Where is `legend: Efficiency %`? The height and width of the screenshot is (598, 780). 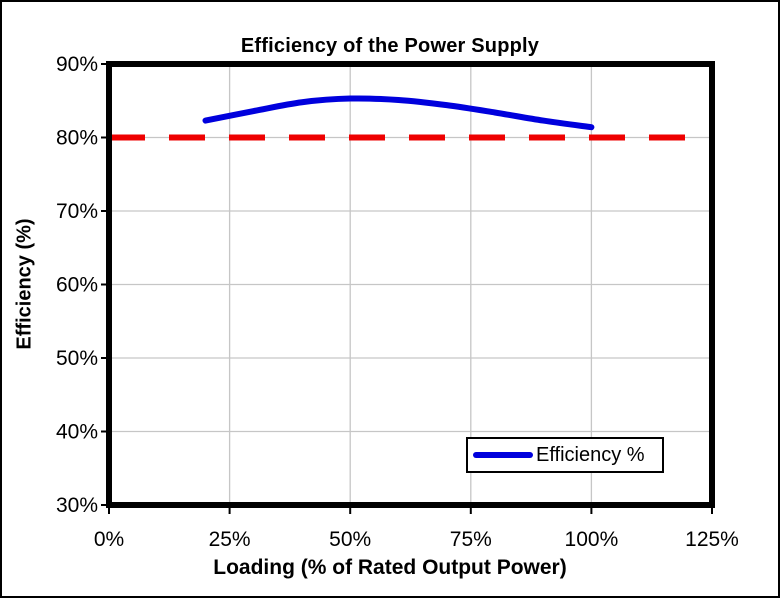 legend: Efficiency % is located at coordinates (565, 455).